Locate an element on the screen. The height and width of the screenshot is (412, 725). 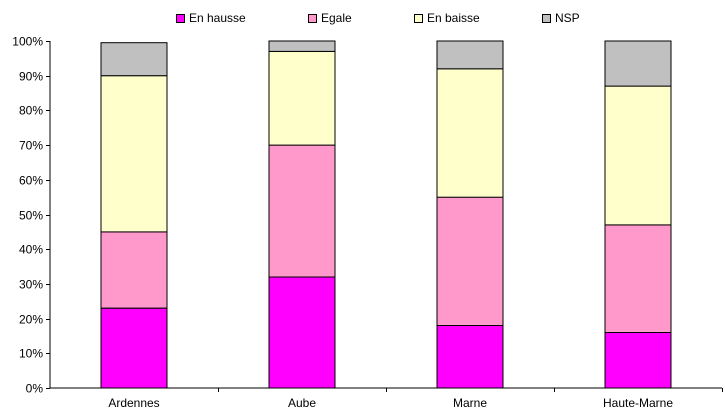
legend-swatch-en-baisse is located at coordinates (418, 18).